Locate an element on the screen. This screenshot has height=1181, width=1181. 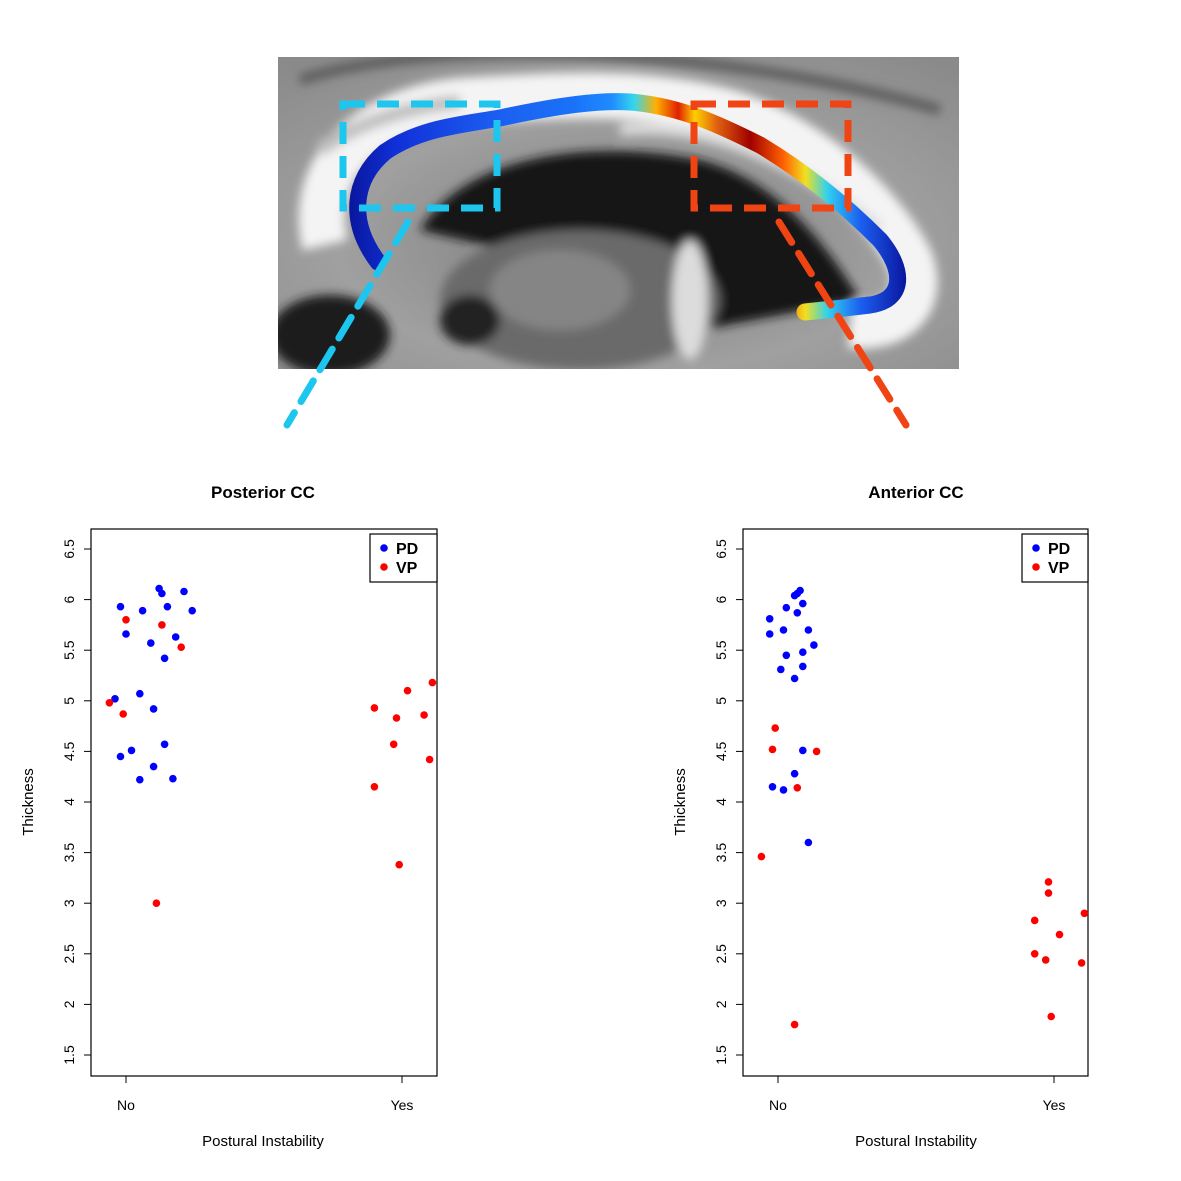
legend-vp-label: VP is located at coordinates (1059, 568).